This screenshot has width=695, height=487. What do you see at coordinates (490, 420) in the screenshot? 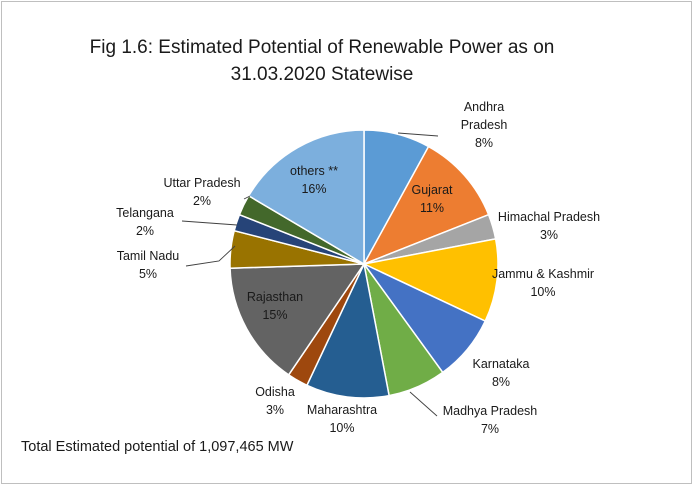
I see `slice-label-madhya-pradesh: Madhya Pradesh 7%` at bounding box center [490, 420].